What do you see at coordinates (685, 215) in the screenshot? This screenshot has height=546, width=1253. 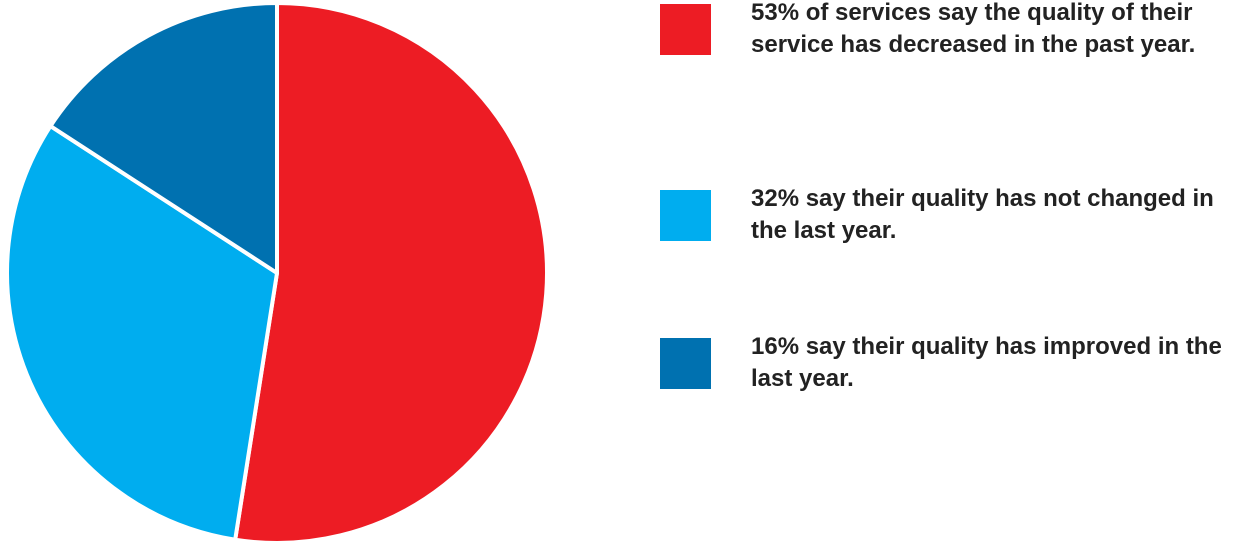 I see `legend-swatch-not-changed` at bounding box center [685, 215].